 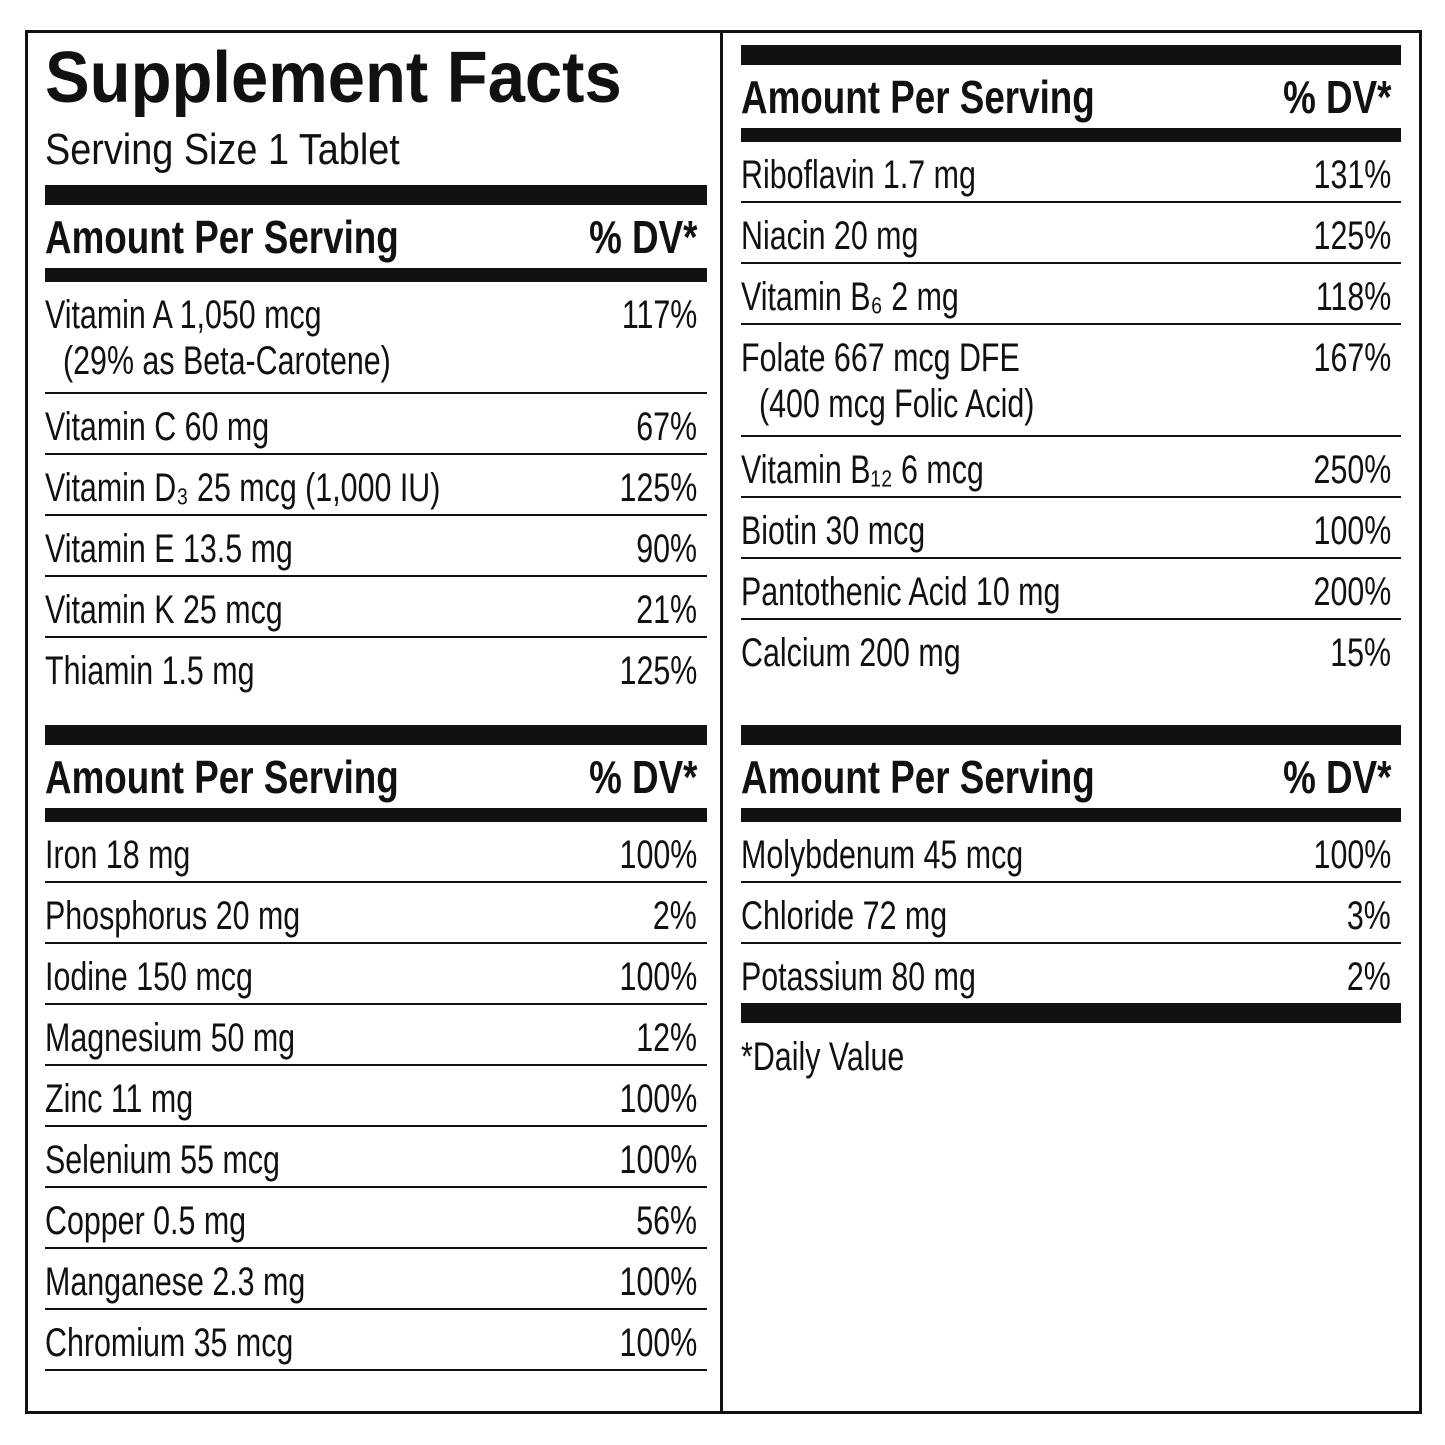 I want to click on nutrient-name: Potassium 80 mg, so click(x=895, y=973).